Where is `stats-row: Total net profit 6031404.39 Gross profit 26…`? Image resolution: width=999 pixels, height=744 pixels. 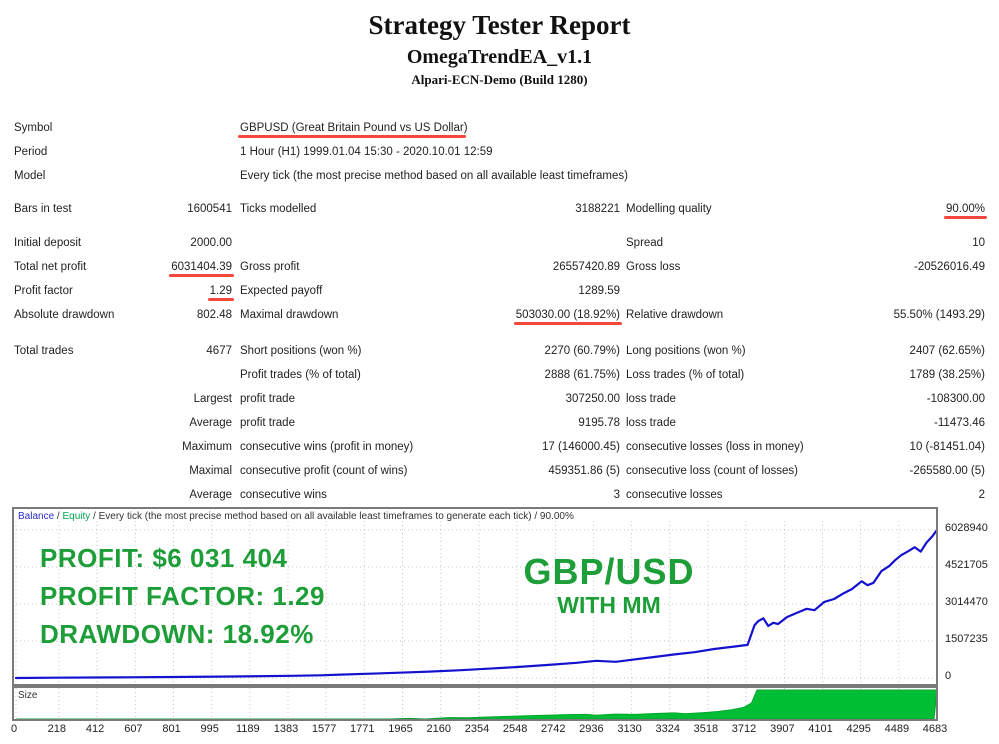
stats-row: Total net profit 6031404.39 Gross profit 26… is located at coordinates (499, 267).